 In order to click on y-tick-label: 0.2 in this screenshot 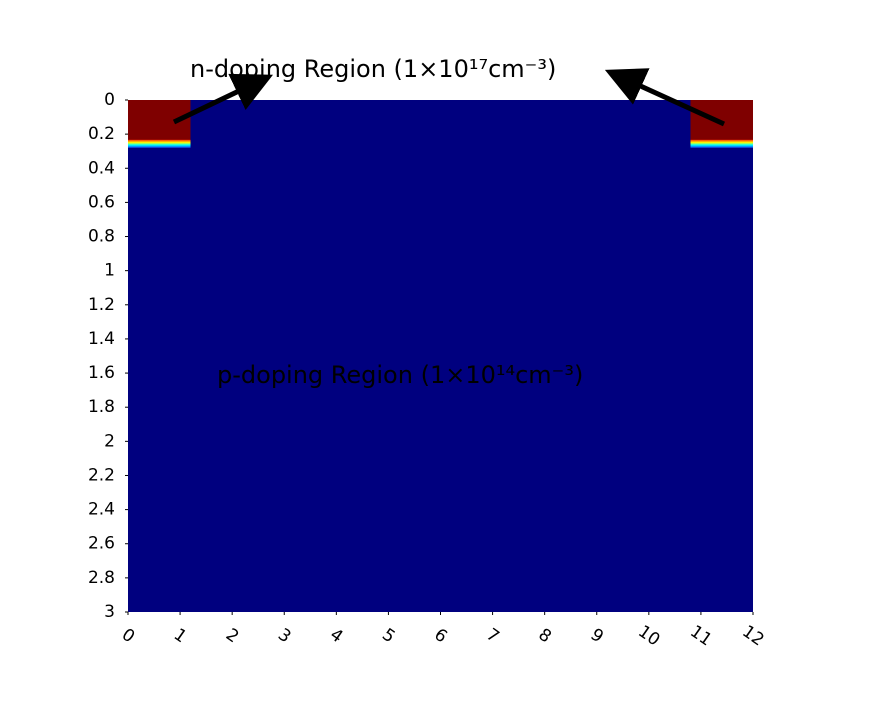, I will do `click(101, 134)`.